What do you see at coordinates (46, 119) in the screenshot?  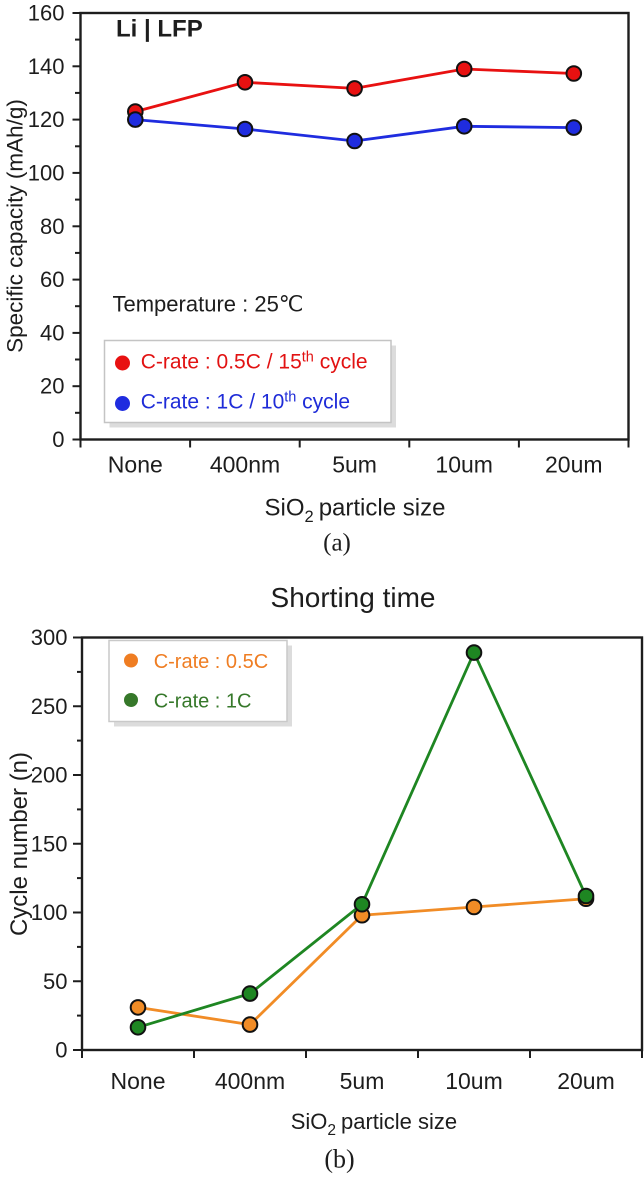 I see `svg-text: 120` at bounding box center [46, 119].